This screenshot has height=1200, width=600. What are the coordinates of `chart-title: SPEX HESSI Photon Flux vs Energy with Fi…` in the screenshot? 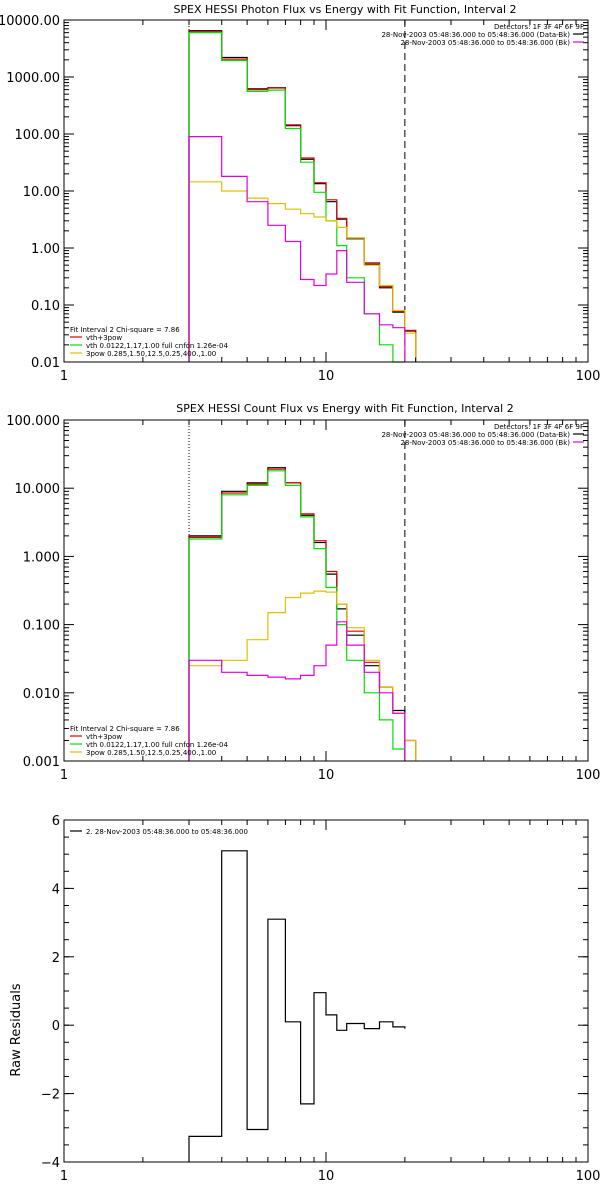 It's located at (344, 9).